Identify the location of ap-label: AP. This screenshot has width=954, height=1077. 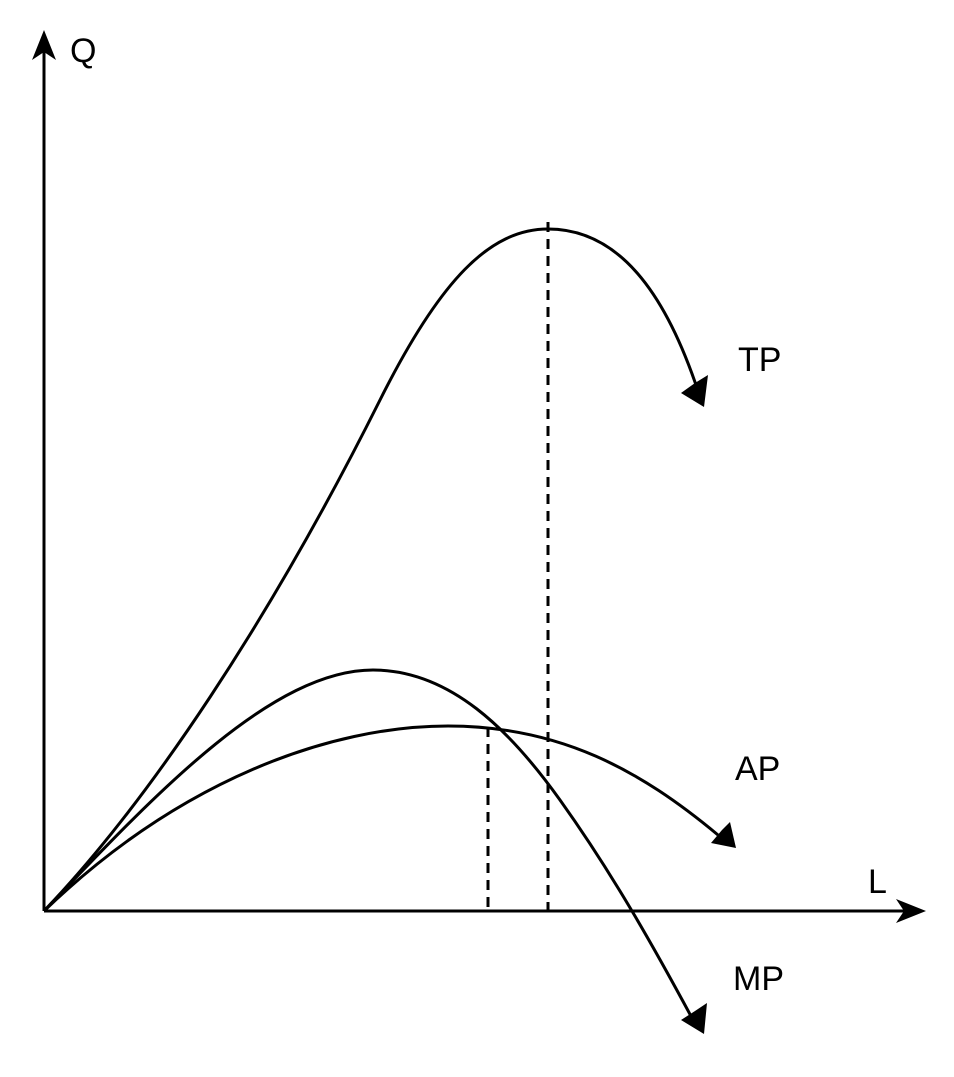
(757, 769).